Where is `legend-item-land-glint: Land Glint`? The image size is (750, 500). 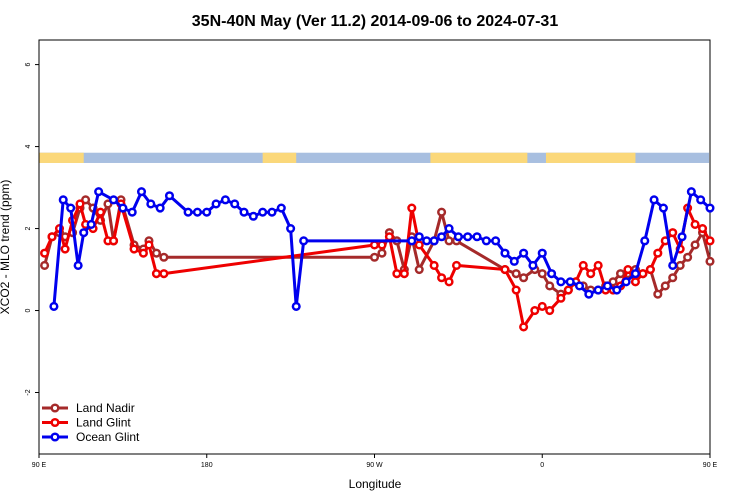
legend-item-land-glint: Land Glint is located at coordinates (86, 423).